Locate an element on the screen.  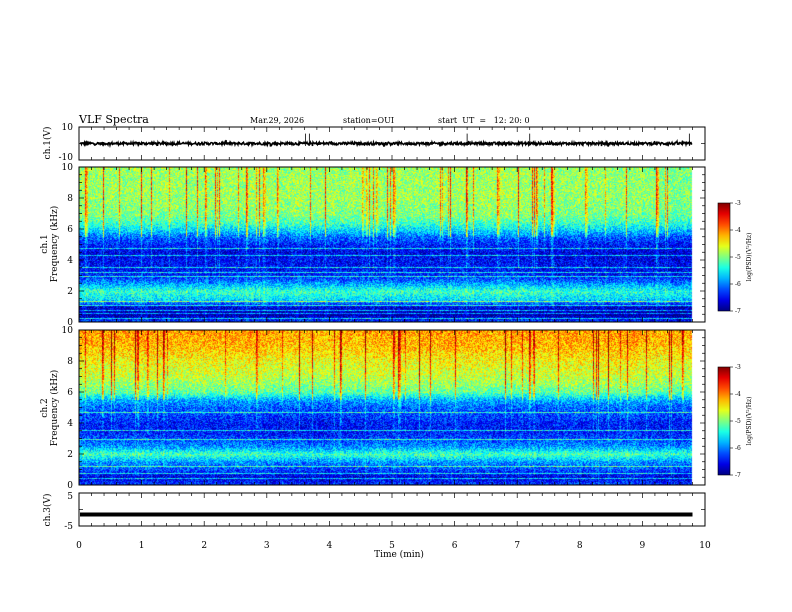
x-tick-label: 5 is located at coordinates (392, 546).